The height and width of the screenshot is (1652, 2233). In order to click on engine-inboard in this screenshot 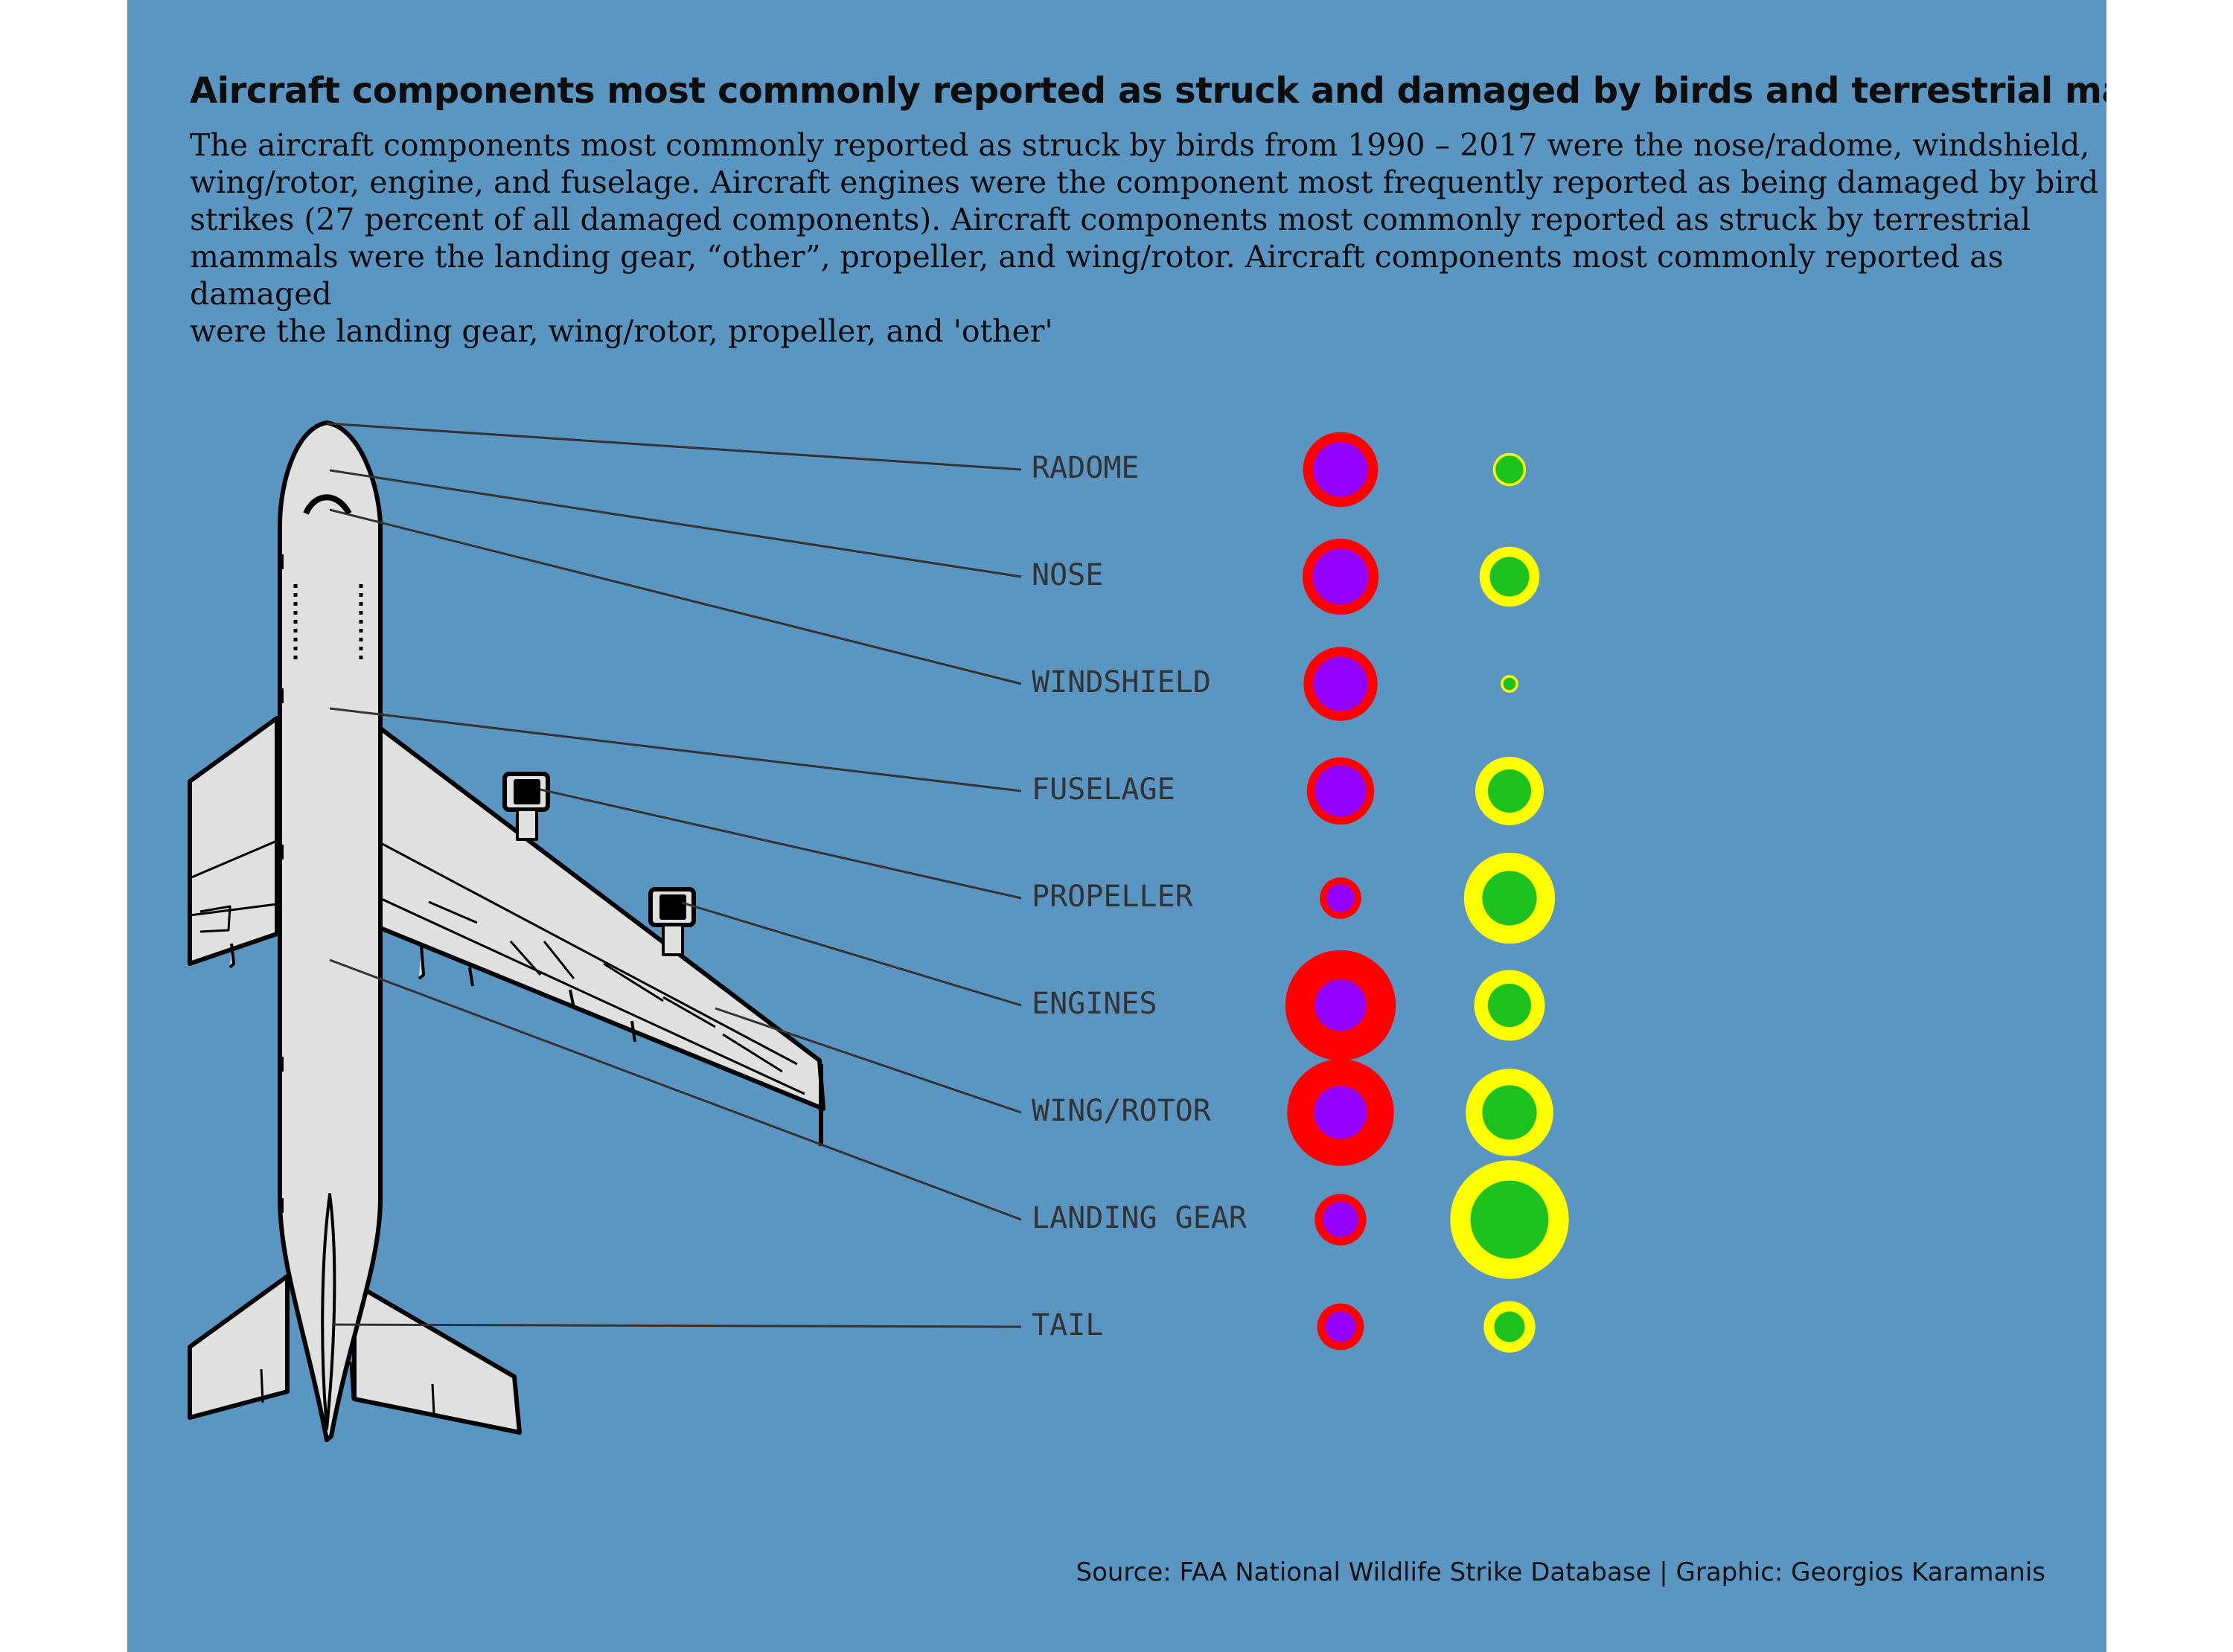, I will do `click(526, 806)`.